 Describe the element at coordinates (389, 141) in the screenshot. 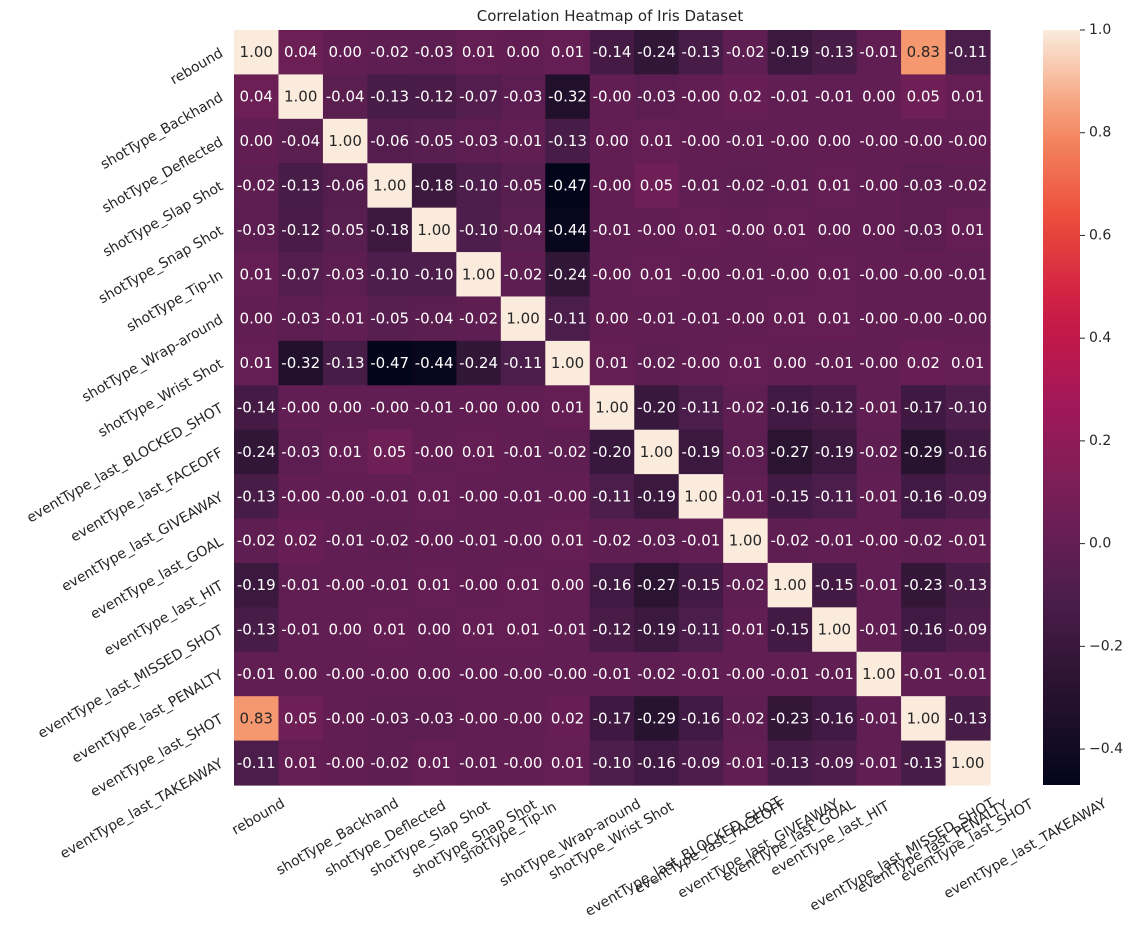

I see `cell-value-label: -0.06` at that location.